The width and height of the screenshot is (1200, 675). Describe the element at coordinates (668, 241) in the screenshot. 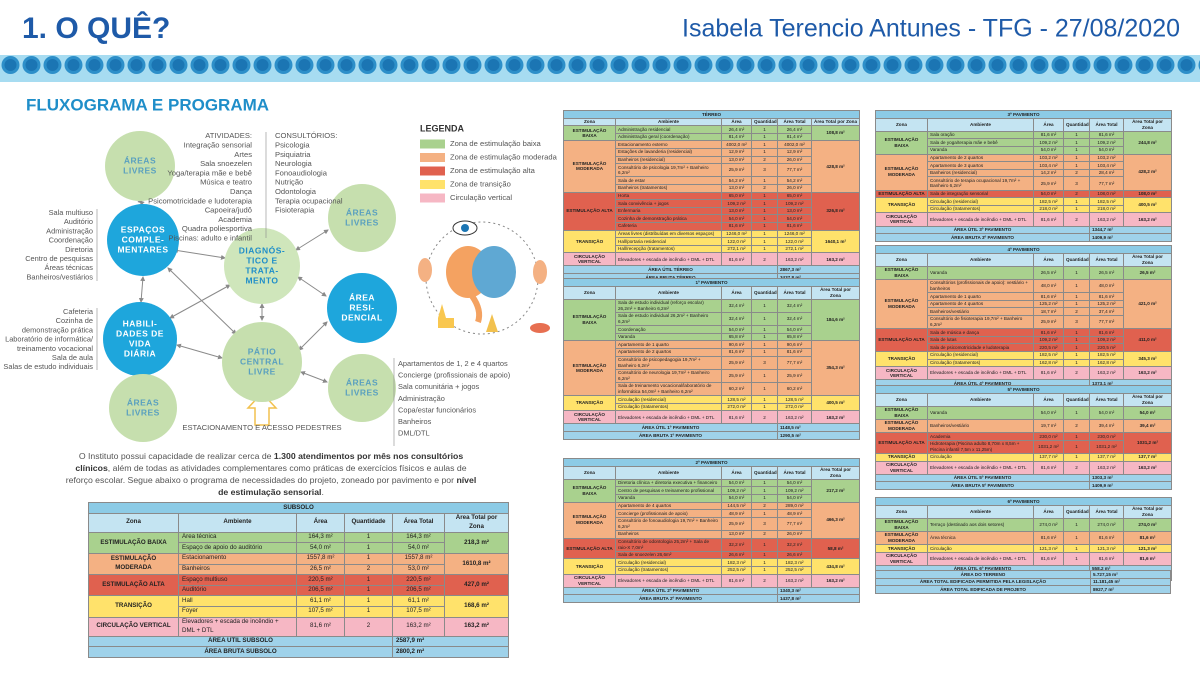

I see `table-cell: Hall/portaria residencial` at that location.